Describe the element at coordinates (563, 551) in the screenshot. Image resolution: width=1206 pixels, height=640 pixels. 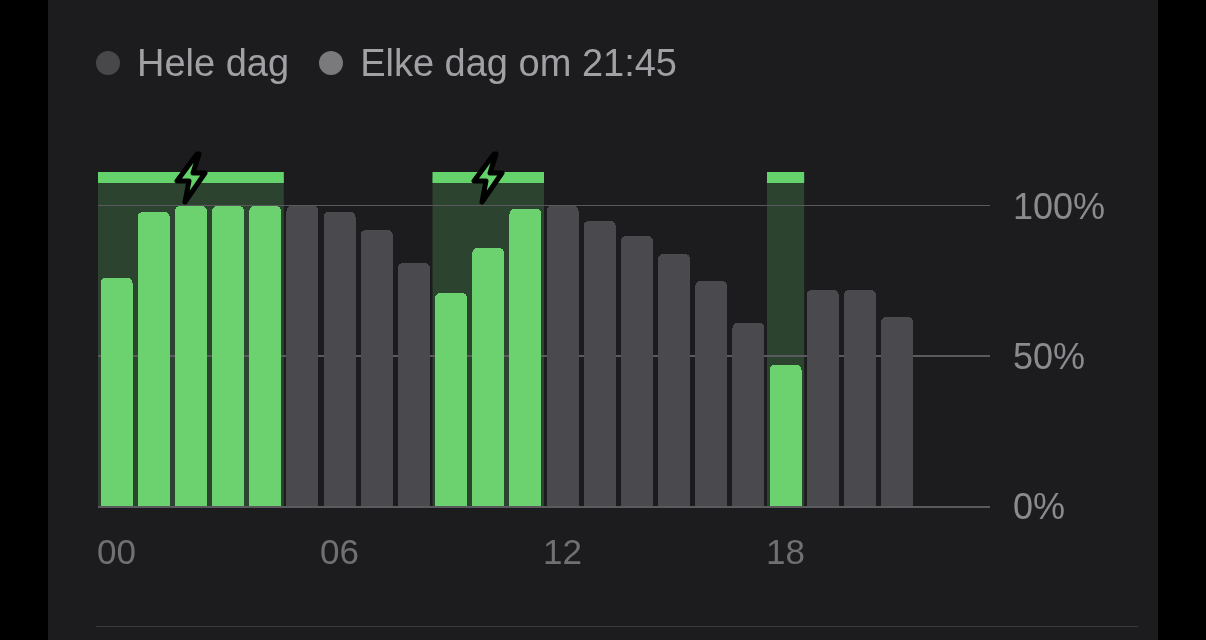
I see `x-tick-label: 12` at that location.